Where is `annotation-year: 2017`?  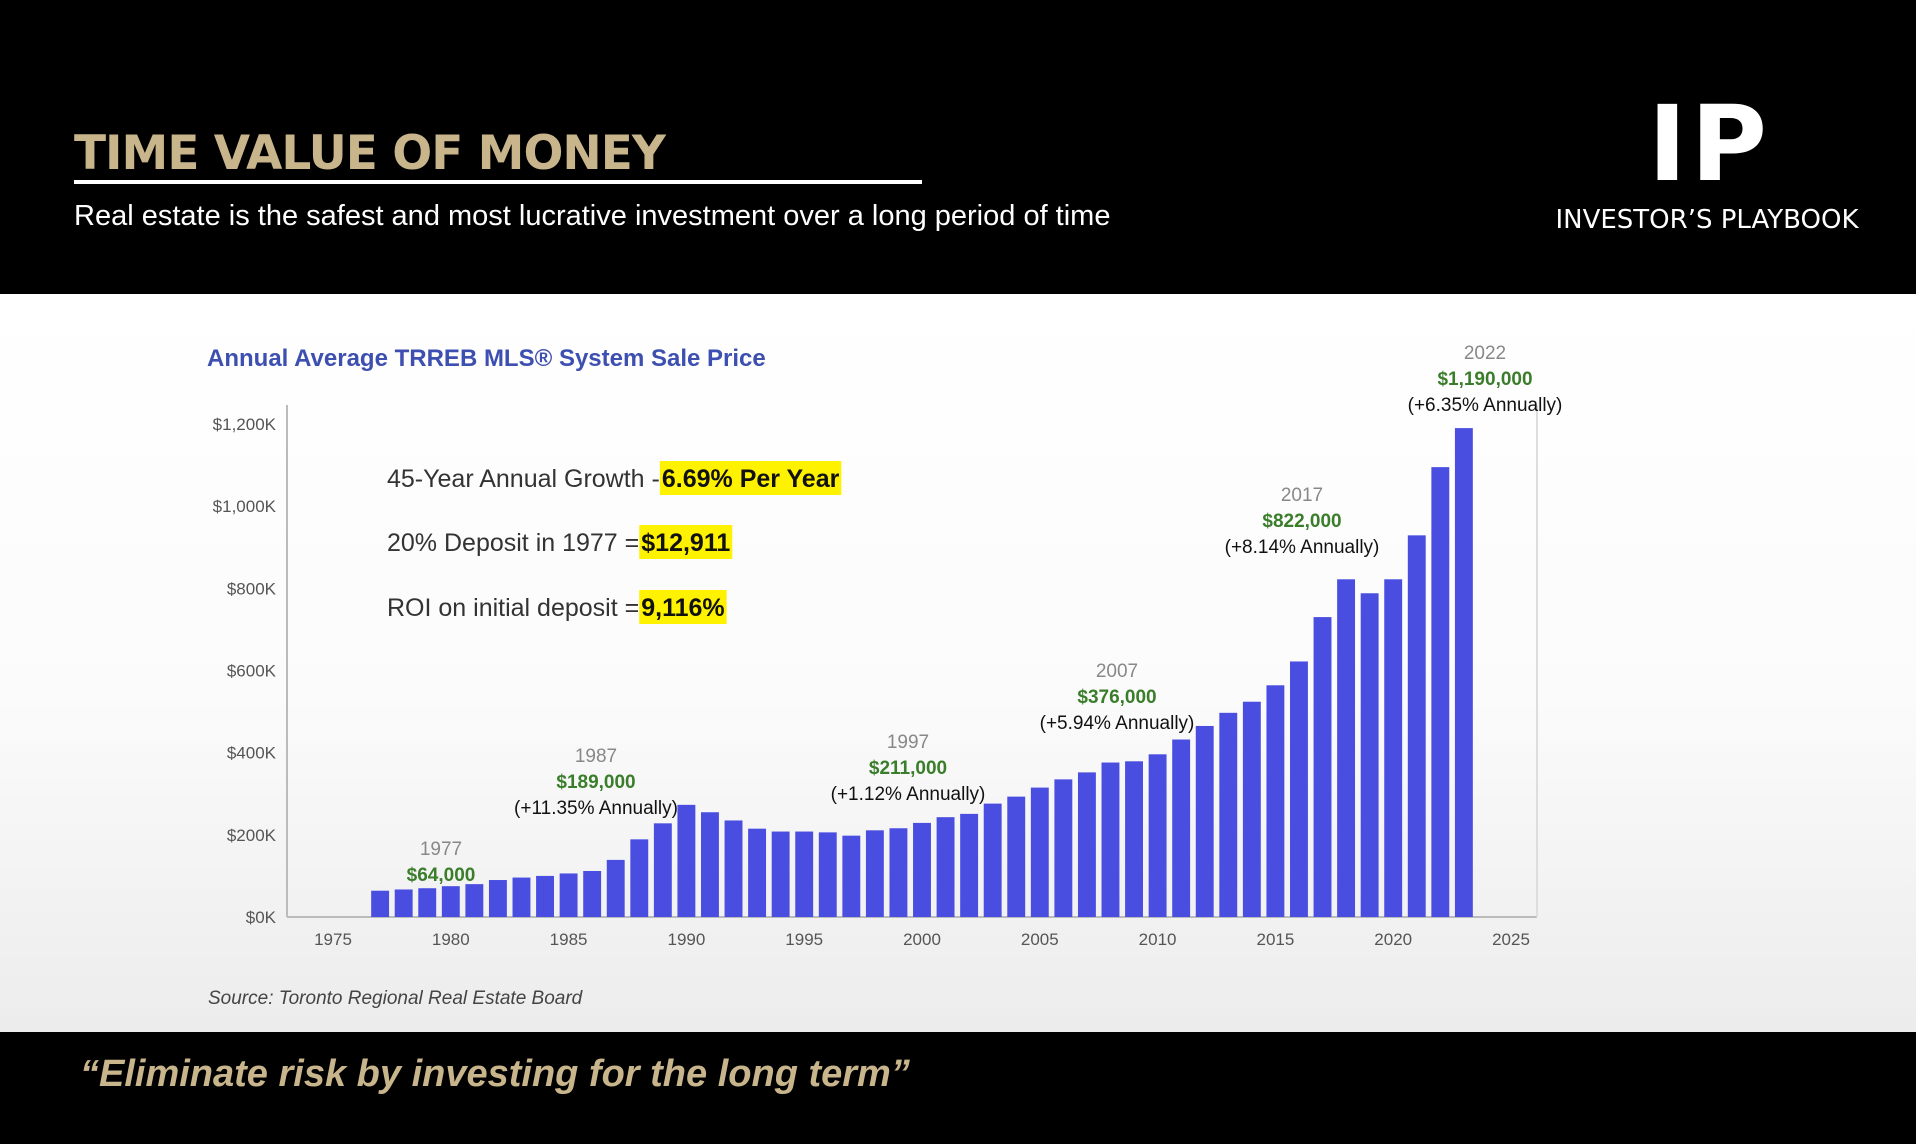 annotation-year: 2017 is located at coordinates (1302, 495).